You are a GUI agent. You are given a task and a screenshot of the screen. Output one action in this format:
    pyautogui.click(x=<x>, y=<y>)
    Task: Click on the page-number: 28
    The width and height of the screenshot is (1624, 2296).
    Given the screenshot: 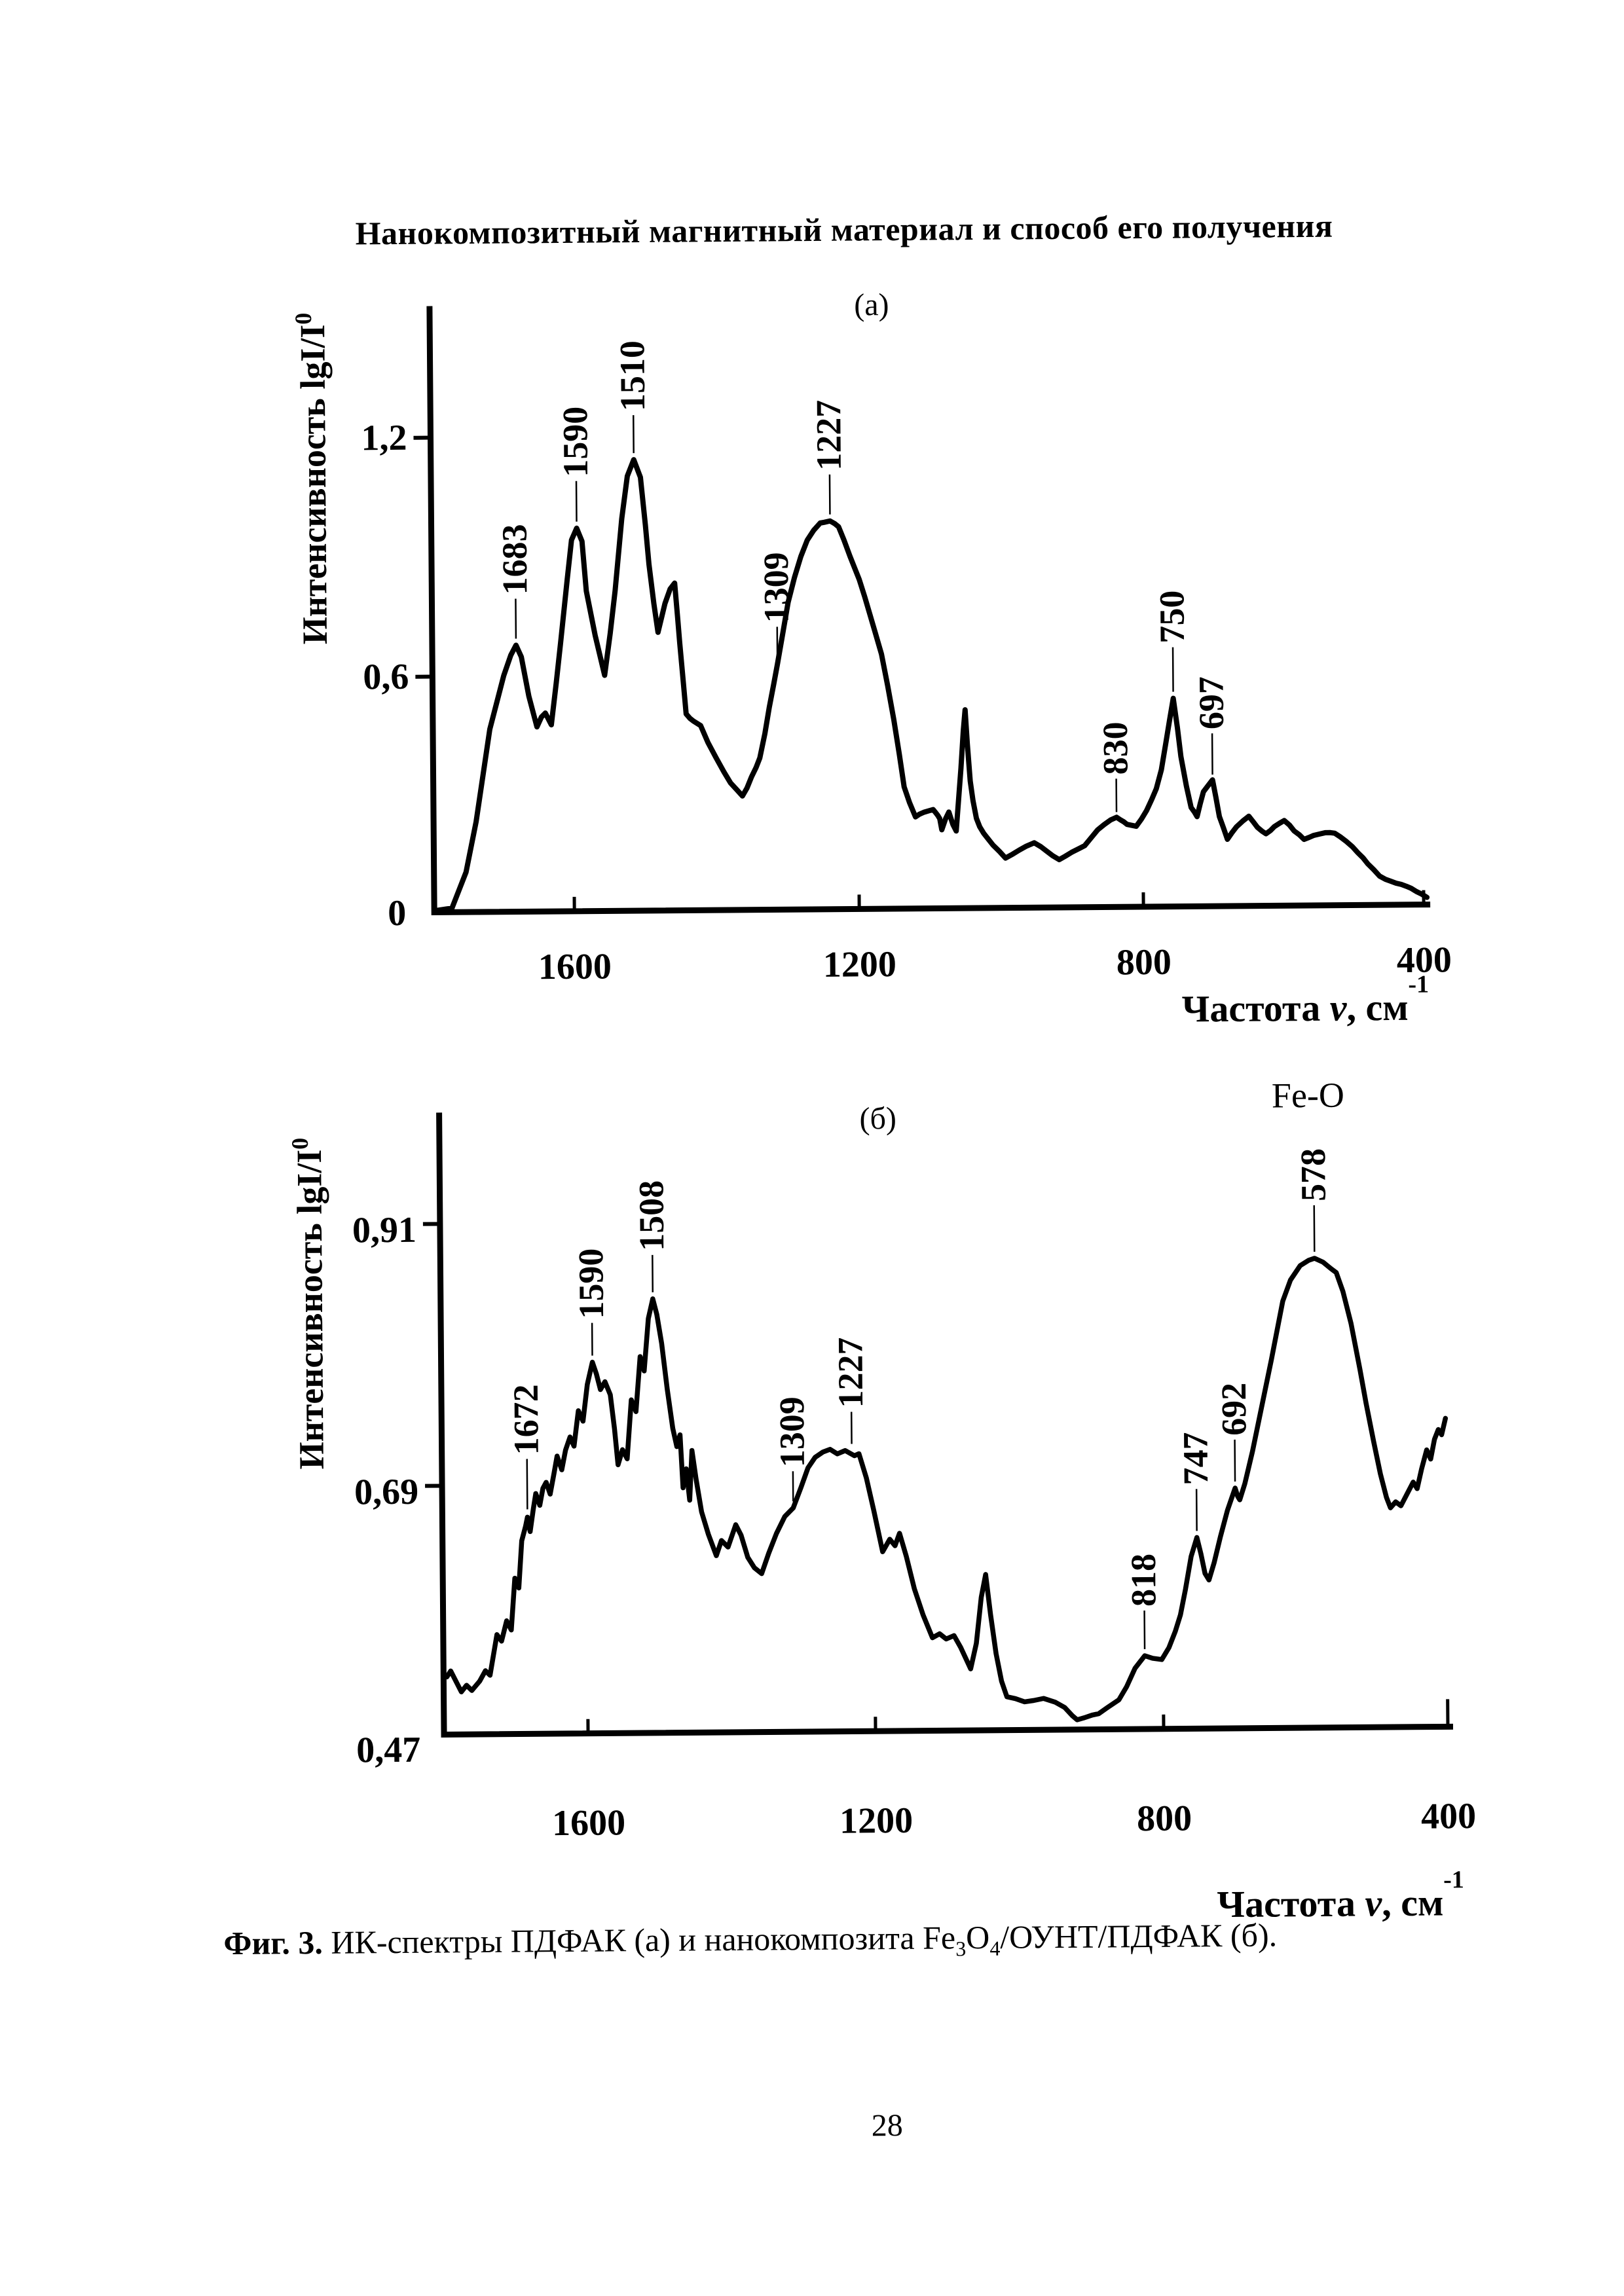 What is the action you would take?
    pyautogui.click(x=887, y=2125)
    